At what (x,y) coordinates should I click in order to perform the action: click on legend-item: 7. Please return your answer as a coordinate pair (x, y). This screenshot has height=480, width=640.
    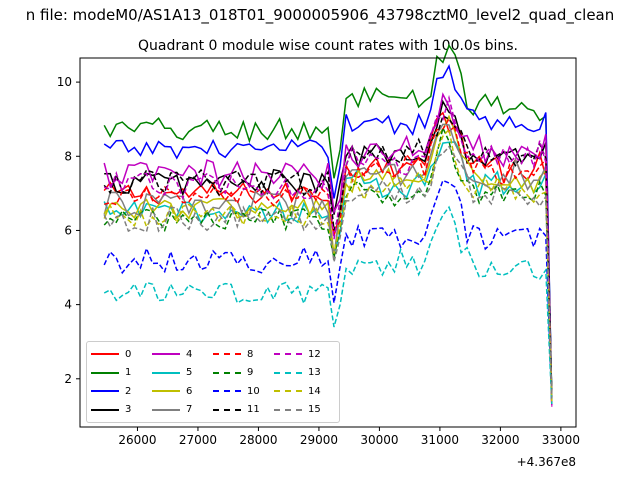
    Looking at the image, I should click on (182, 410).